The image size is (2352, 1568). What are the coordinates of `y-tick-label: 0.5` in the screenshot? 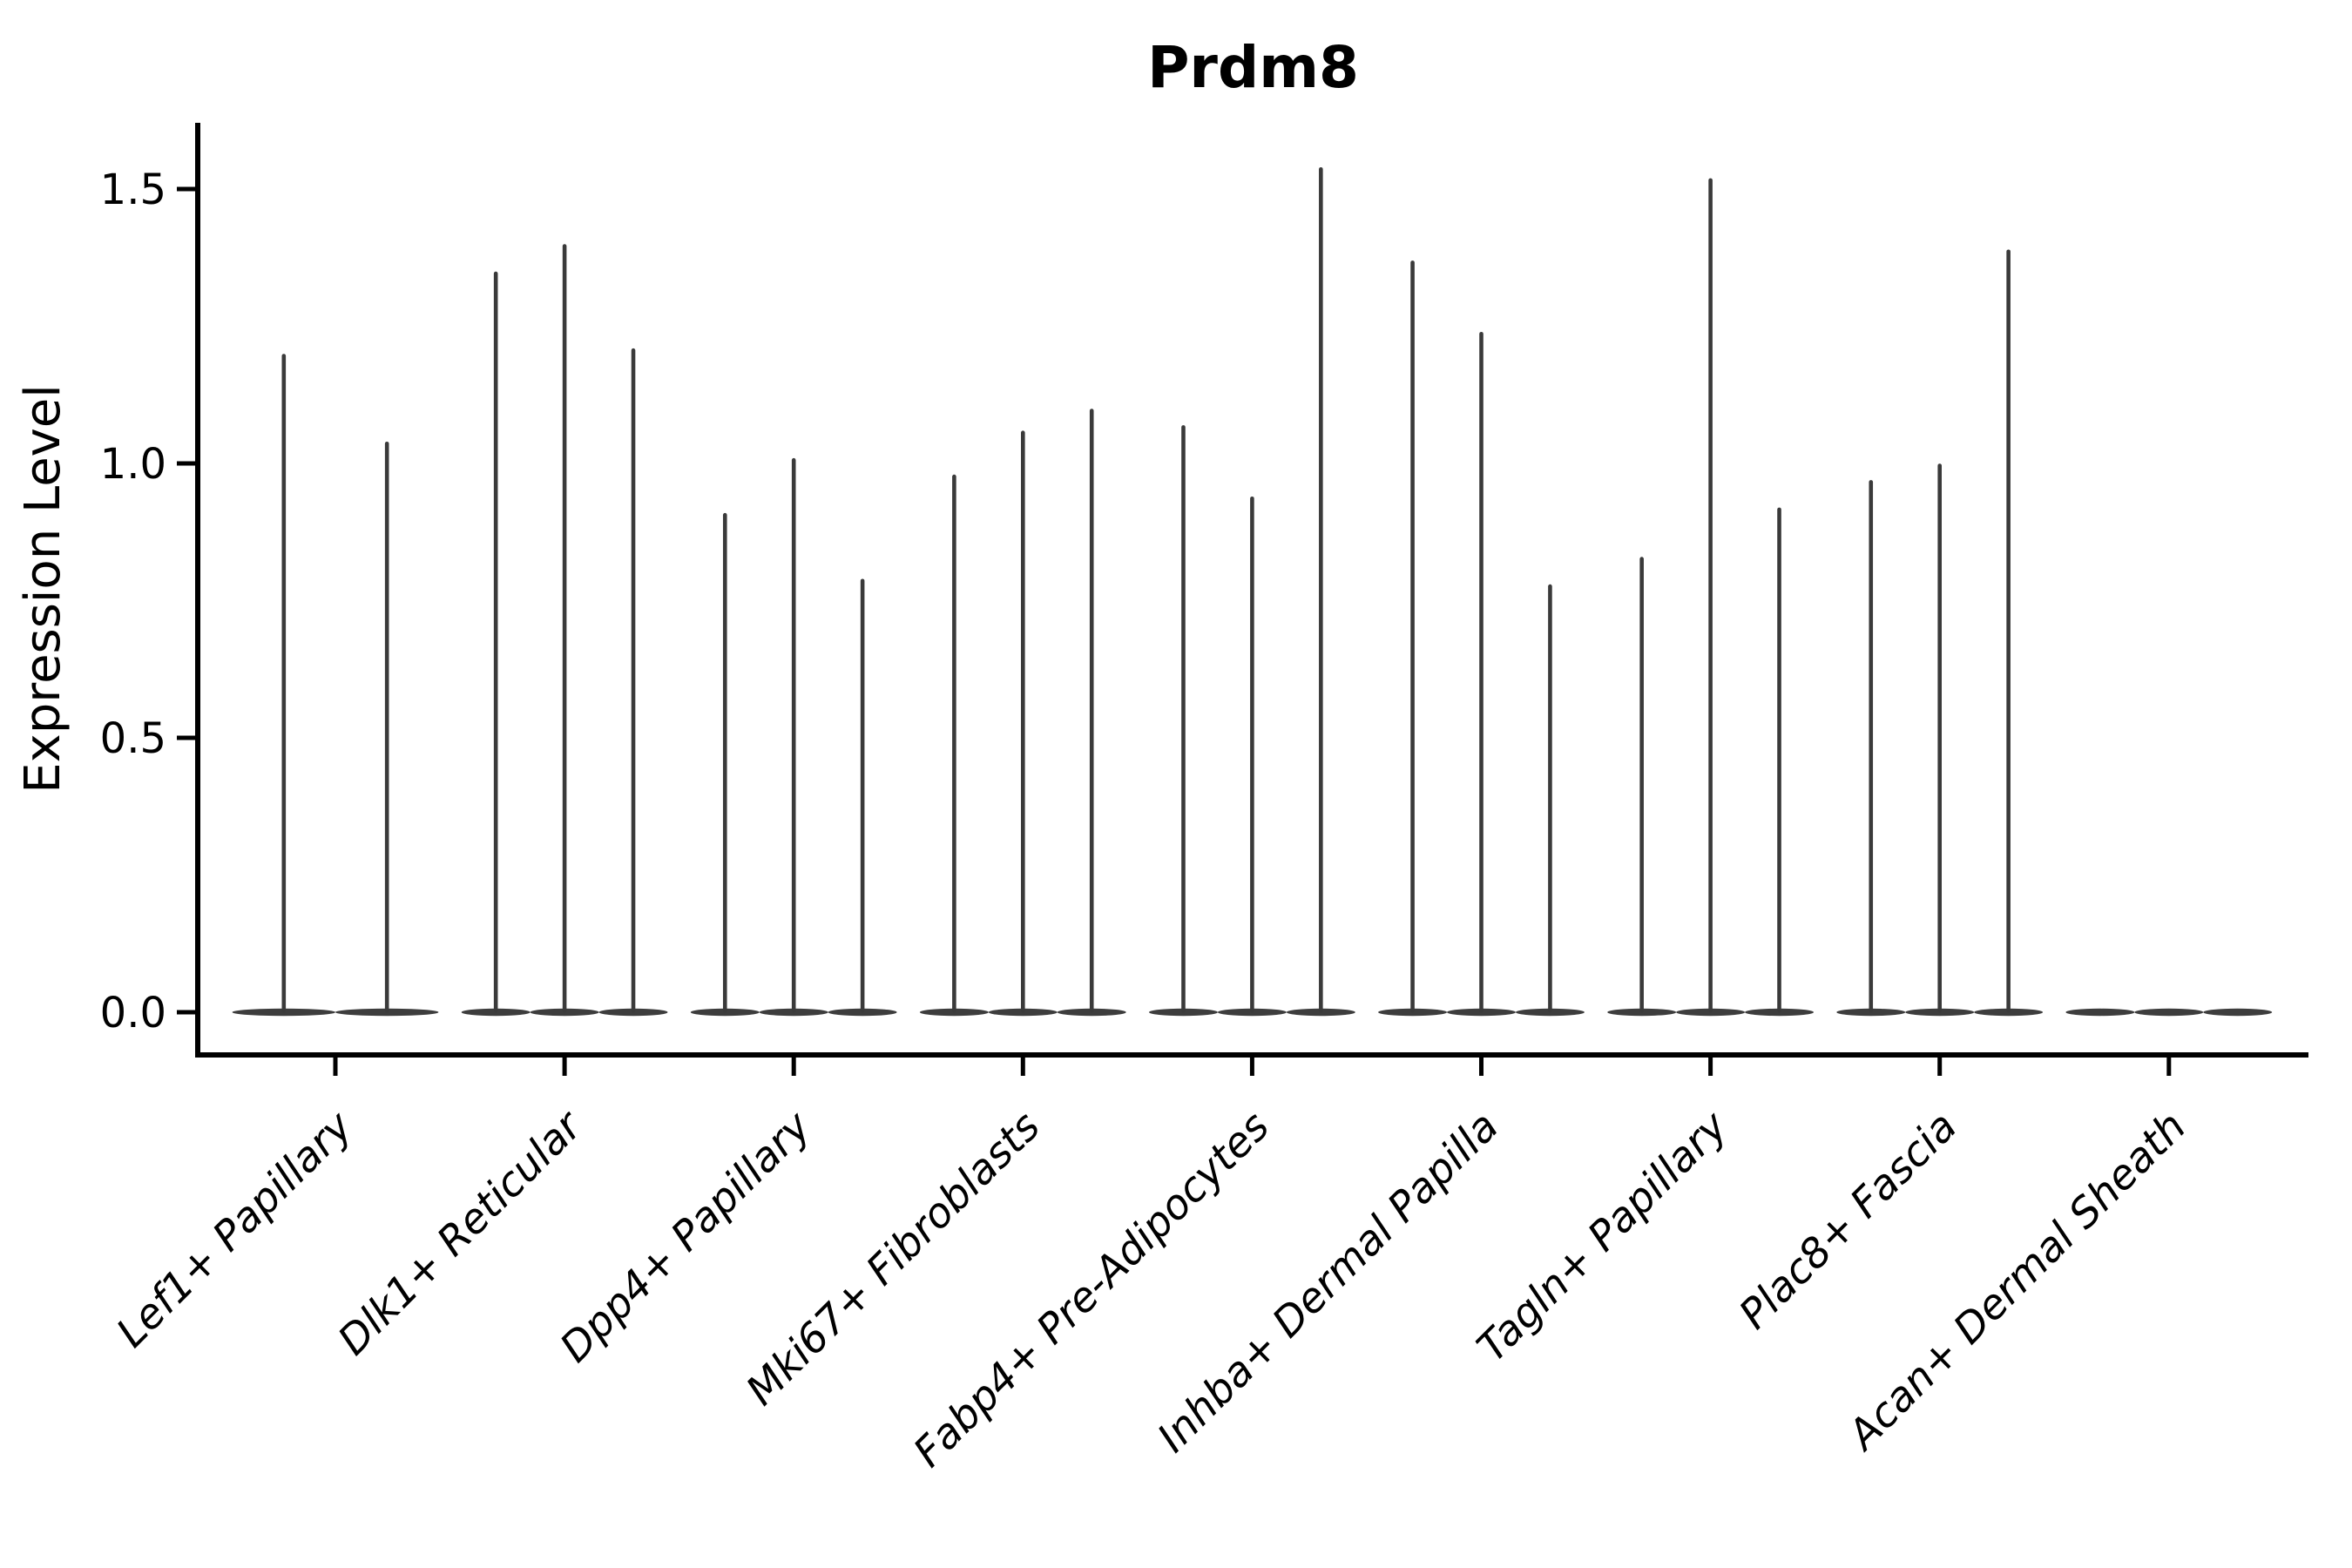 It's located at (133, 738).